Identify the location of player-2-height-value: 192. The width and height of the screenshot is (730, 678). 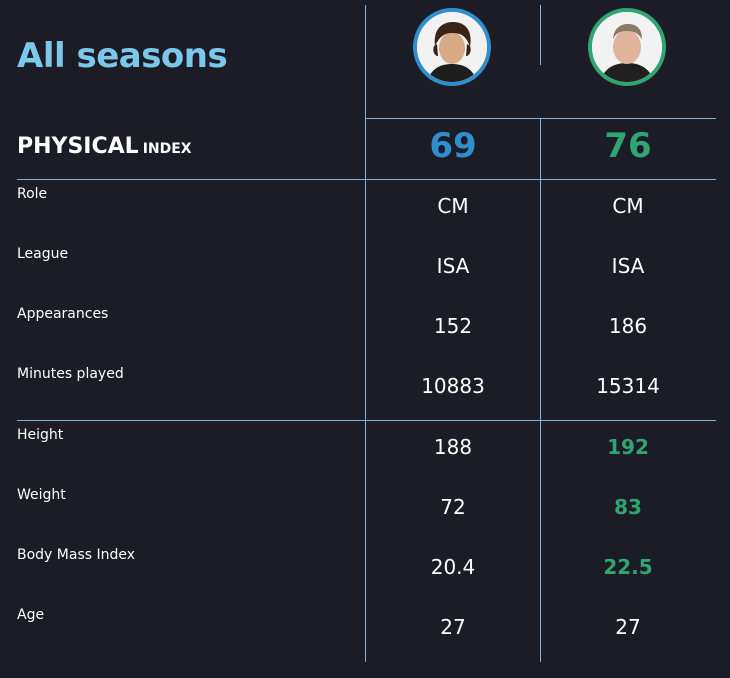
(628, 447).